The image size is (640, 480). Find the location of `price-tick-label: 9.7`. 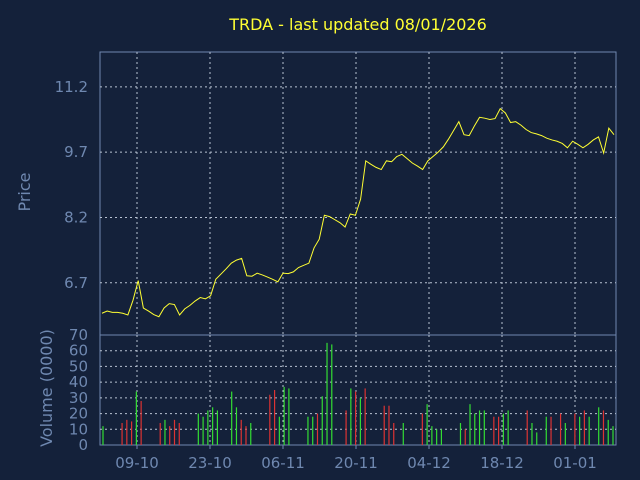

price-tick-label: 9.7 is located at coordinates (76, 152).